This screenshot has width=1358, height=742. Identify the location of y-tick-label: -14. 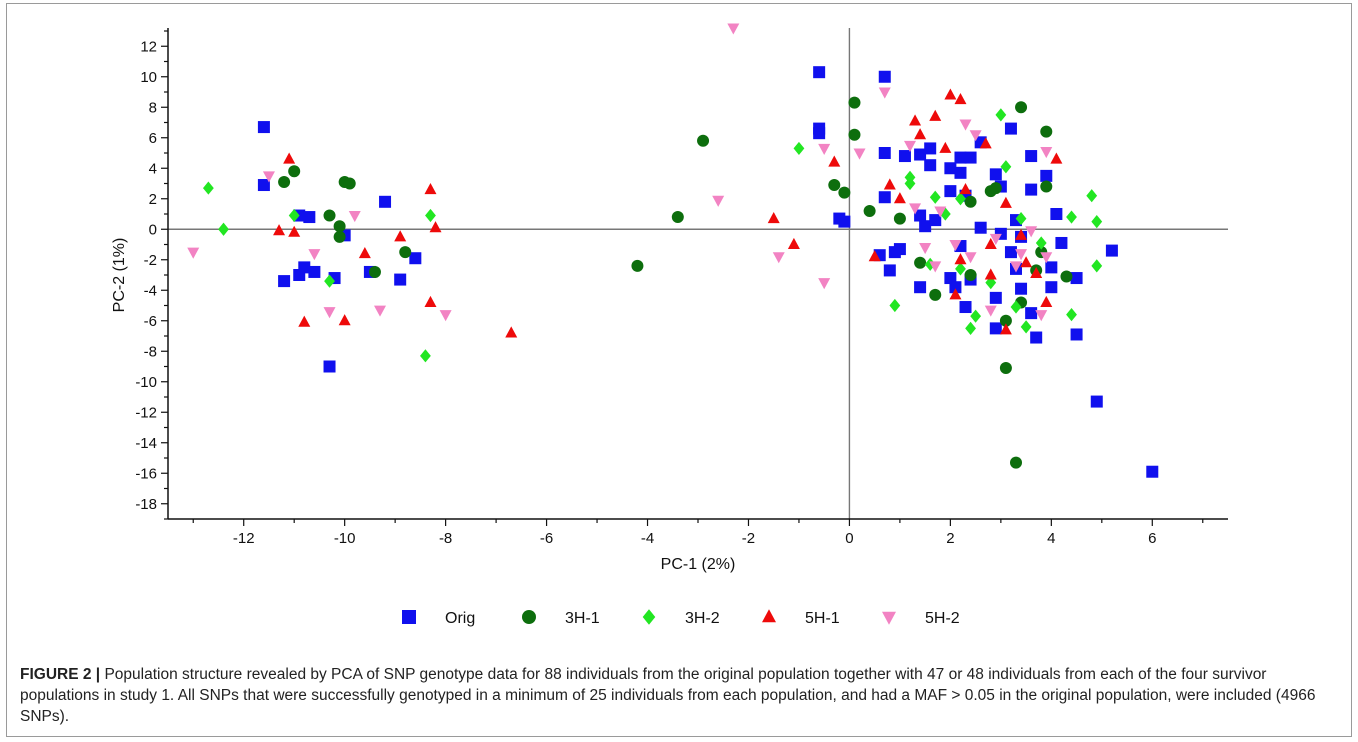
(146, 443).